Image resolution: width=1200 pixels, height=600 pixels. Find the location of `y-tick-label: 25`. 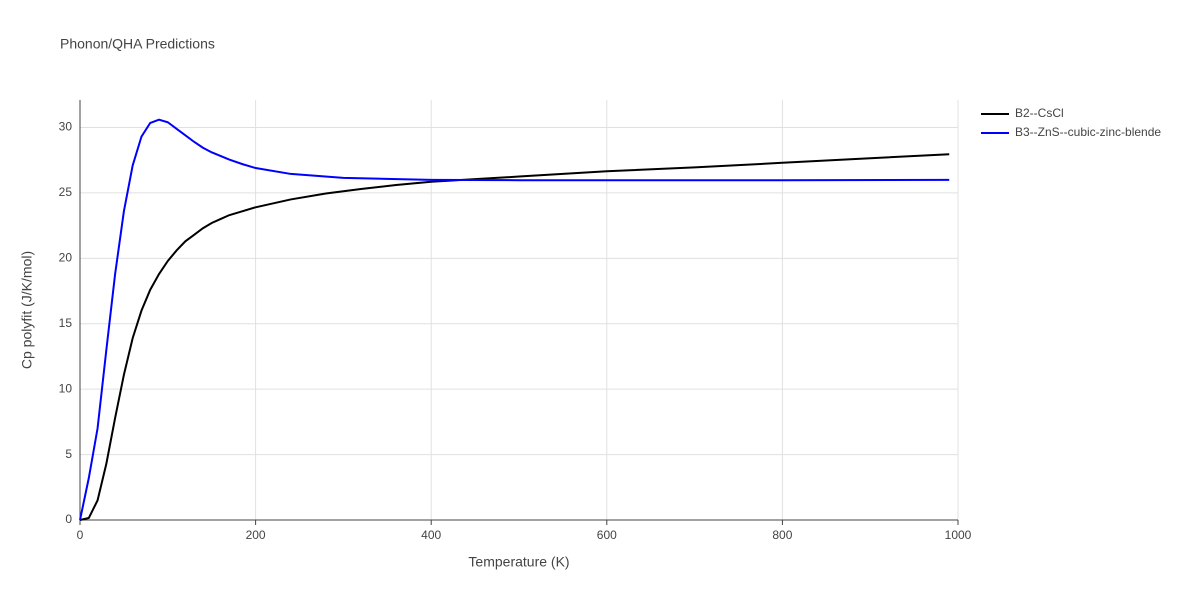

y-tick-label: 25 is located at coordinates (66, 192).